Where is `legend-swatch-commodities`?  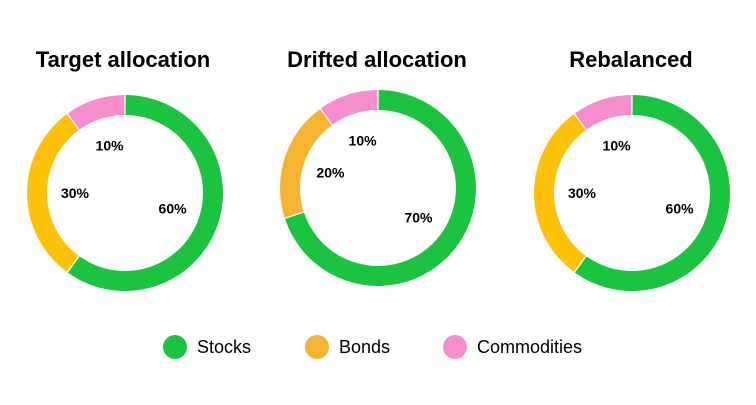 legend-swatch-commodities is located at coordinates (455, 347).